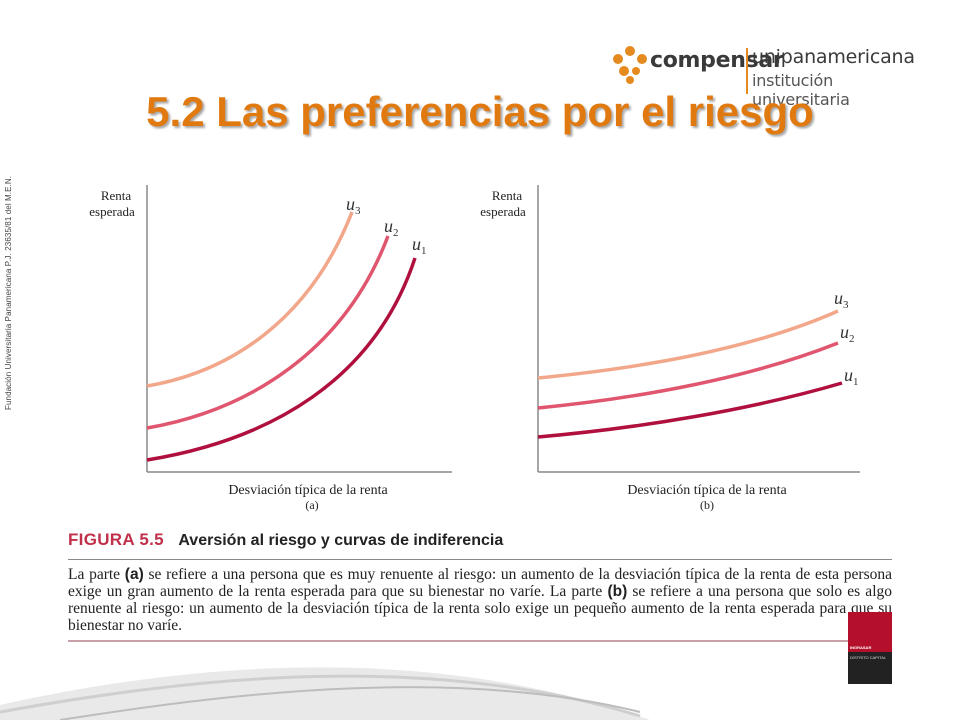 This screenshot has height=720, width=960. What do you see at coordinates (308, 490) in the screenshot?
I see `graph-a-xlabel: Desviación típica de la renta` at bounding box center [308, 490].